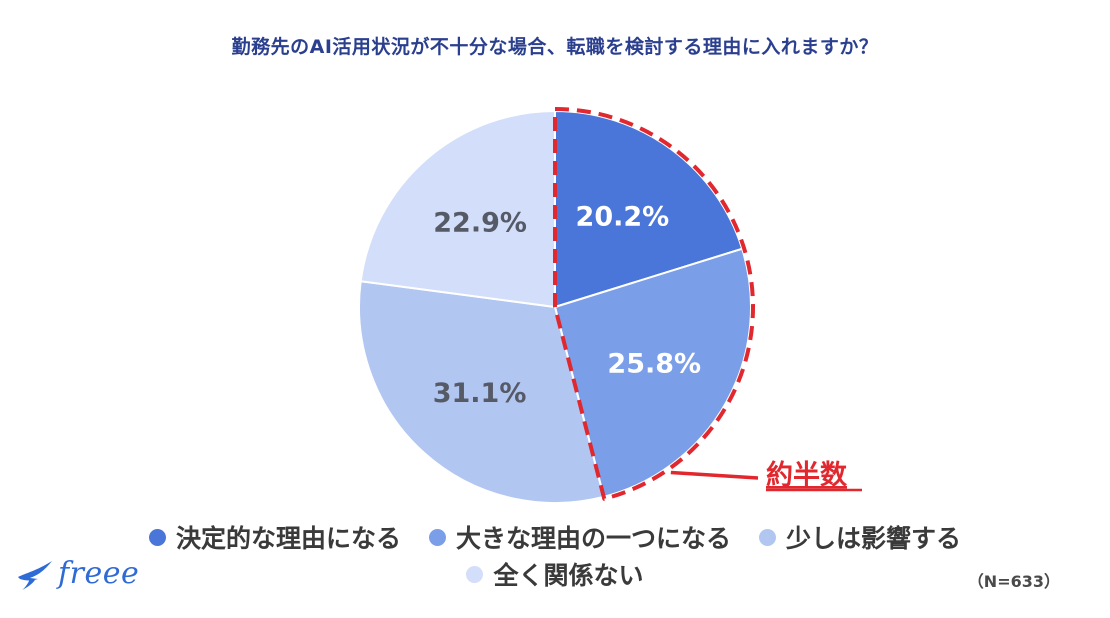 The image size is (1110, 618). Describe the element at coordinates (437, 537) in the screenshot. I see `legend-dot-major` at that location.